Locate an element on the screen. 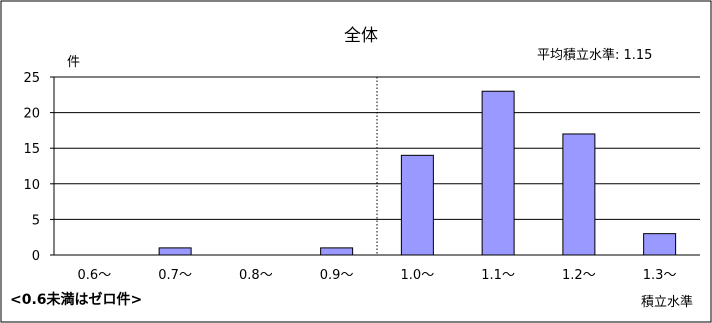 The image size is (712, 323). chart-title: 全体 is located at coordinates (361, 36).